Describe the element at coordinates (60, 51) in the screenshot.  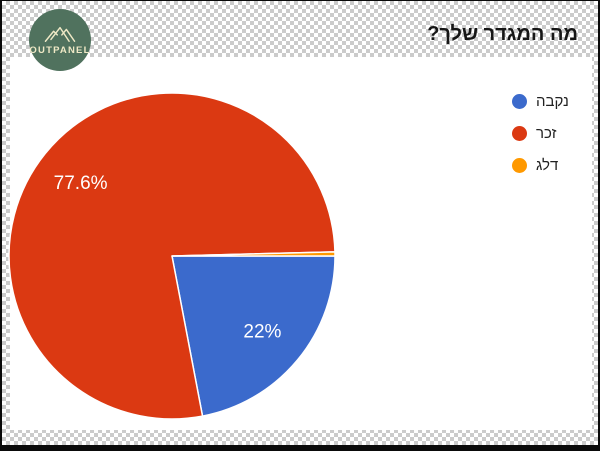
I see `logo-brand-text: OUTPANEL` at that location.